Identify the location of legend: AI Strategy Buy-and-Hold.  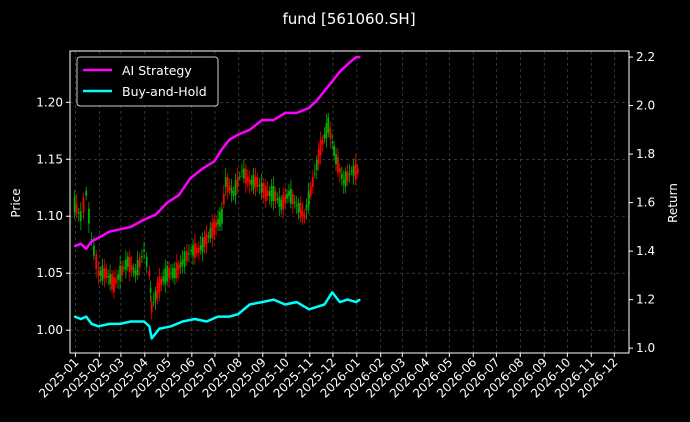
(147, 81).